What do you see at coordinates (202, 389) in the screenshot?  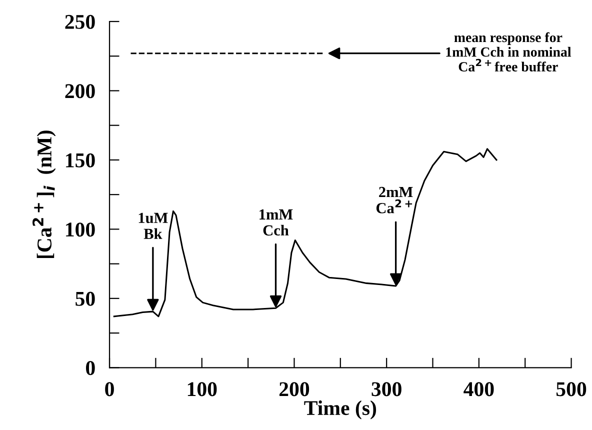 I see `x-tick-label: 100` at bounding box center [202, 389].